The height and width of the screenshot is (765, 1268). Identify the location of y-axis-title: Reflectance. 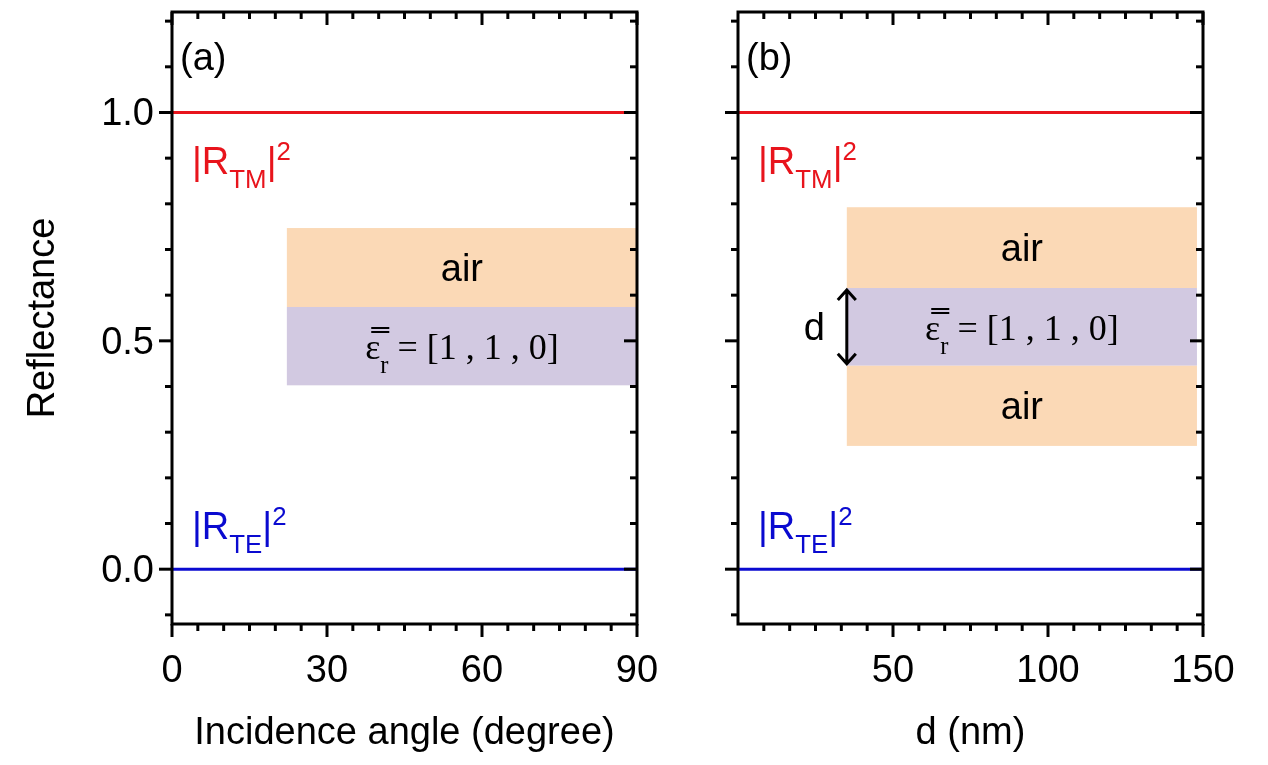
(41, 318).